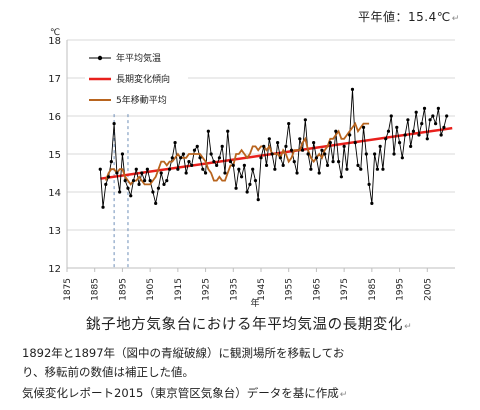 Image resolution: width=480 pixels, height=410 pixels. What do you see at coordinates (96, 289) in the screenshot?
I see `x-tick-label: 1885` at bounding box center [96, 289].